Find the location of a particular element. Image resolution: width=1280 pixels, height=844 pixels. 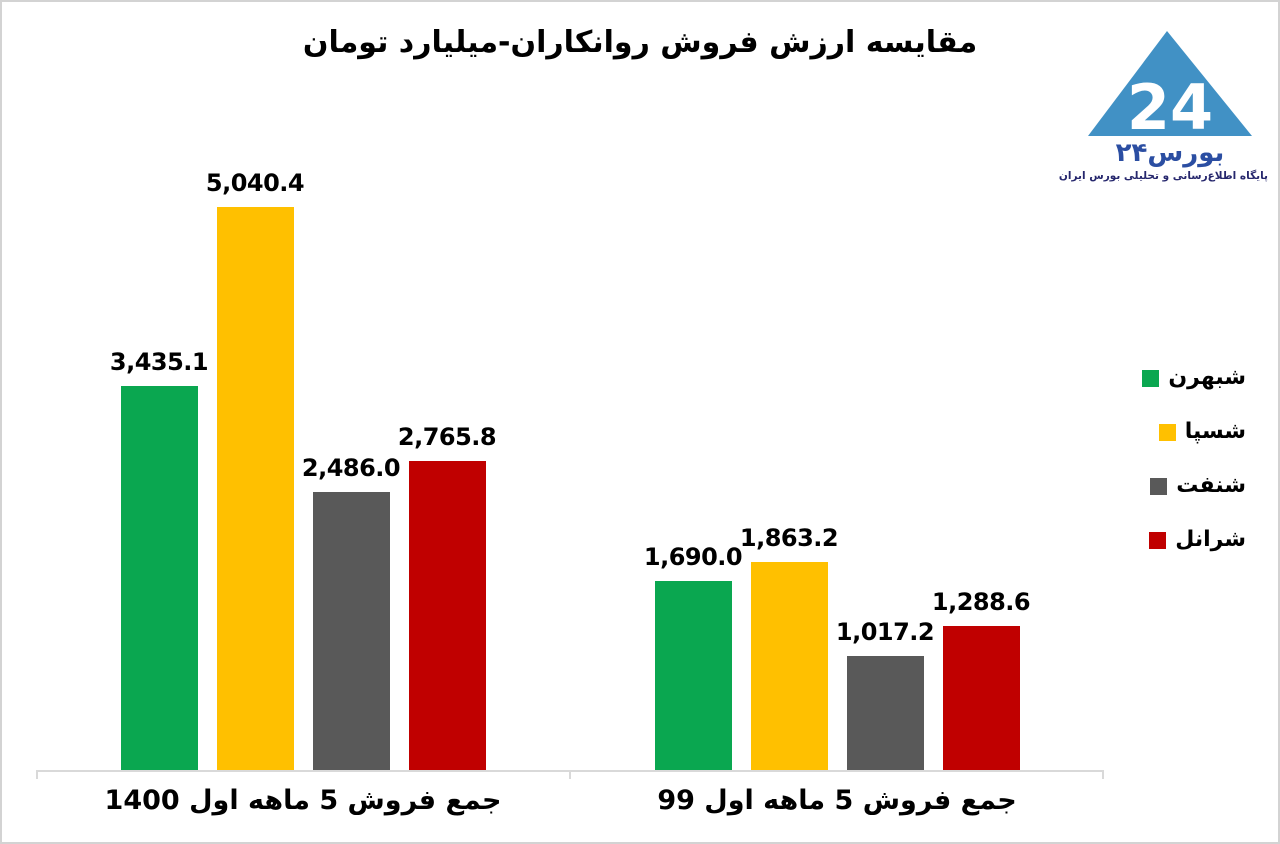

logo-triangle-icon: 24 is located at coordinates (1169, 84).